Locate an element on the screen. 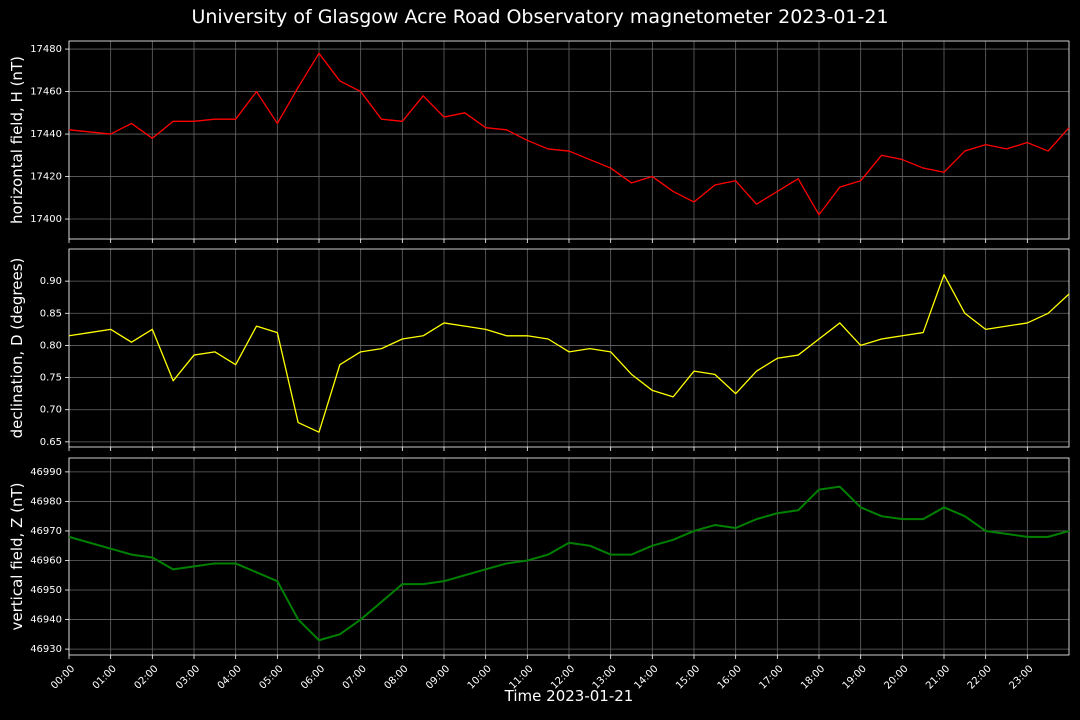 This screenshot has height=720, width=1080. y-tick-label: 0.85 is located at coordinates (51, 313).